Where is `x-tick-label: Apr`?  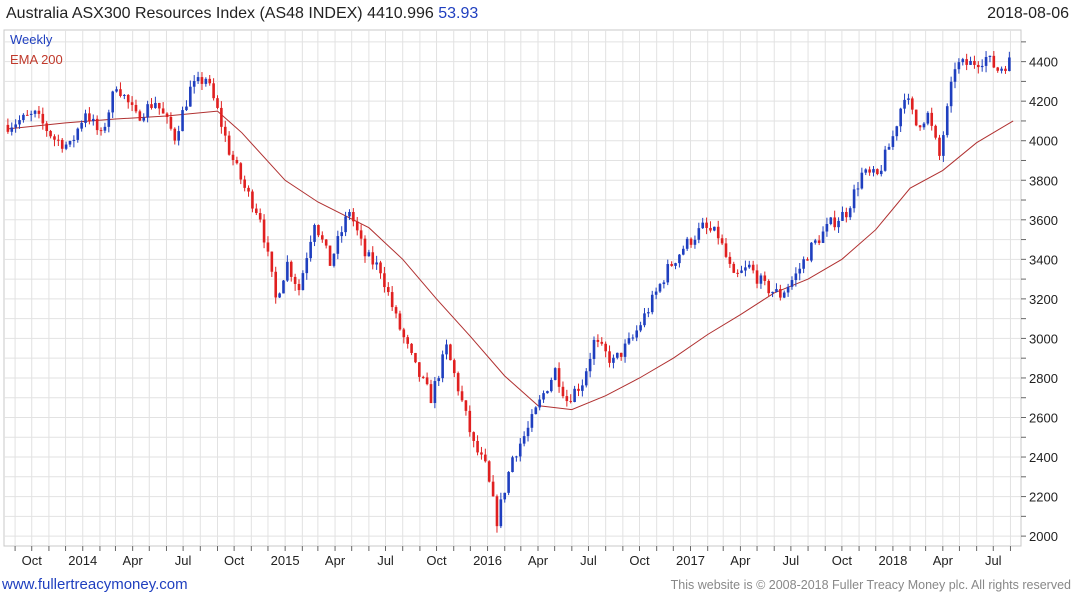 x-tick-label: Apr is located at coordinates (740, 560).